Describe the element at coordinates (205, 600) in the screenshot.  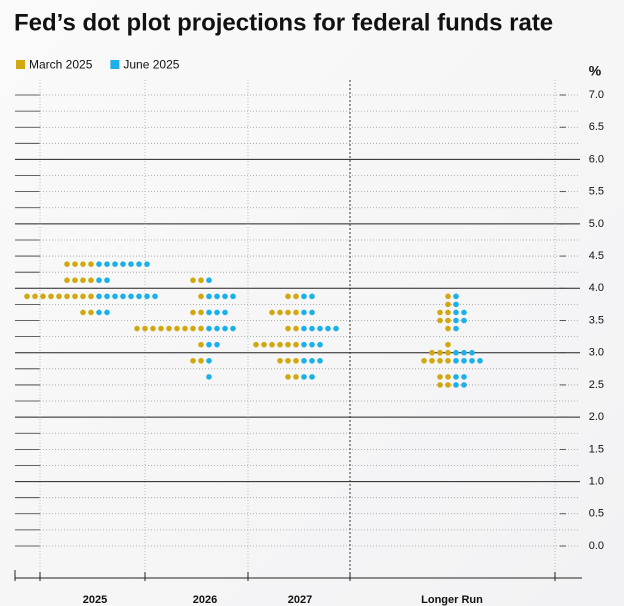
I see `x-tick-label: 2026` at that location.